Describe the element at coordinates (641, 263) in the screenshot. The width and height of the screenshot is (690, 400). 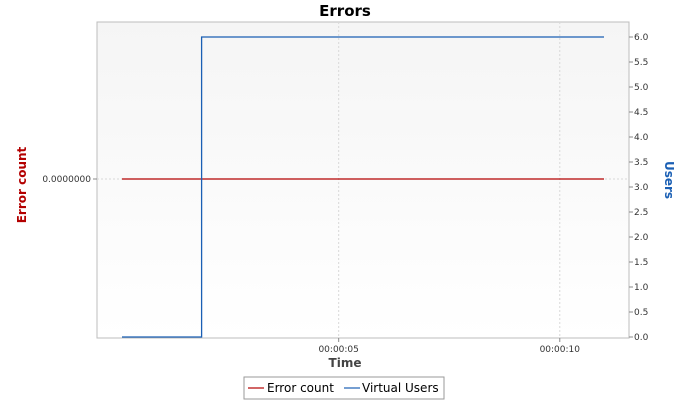
I see `right-y-tick-label: 1.5` at that location.